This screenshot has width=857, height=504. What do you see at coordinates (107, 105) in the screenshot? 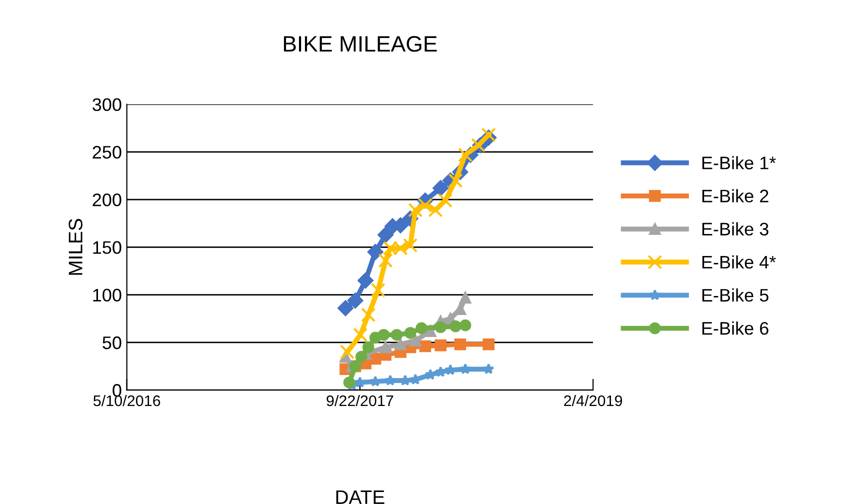
I see `y-tick-label: 300` at bounding box center [107, 105].